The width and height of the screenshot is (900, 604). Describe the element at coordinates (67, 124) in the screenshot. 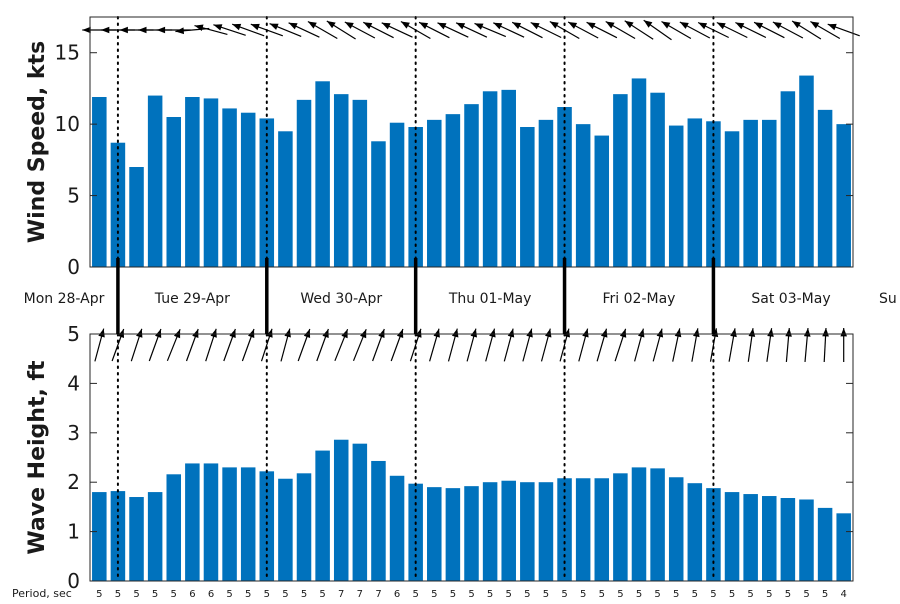

I see `wind-ytick-label: 10` at that location.